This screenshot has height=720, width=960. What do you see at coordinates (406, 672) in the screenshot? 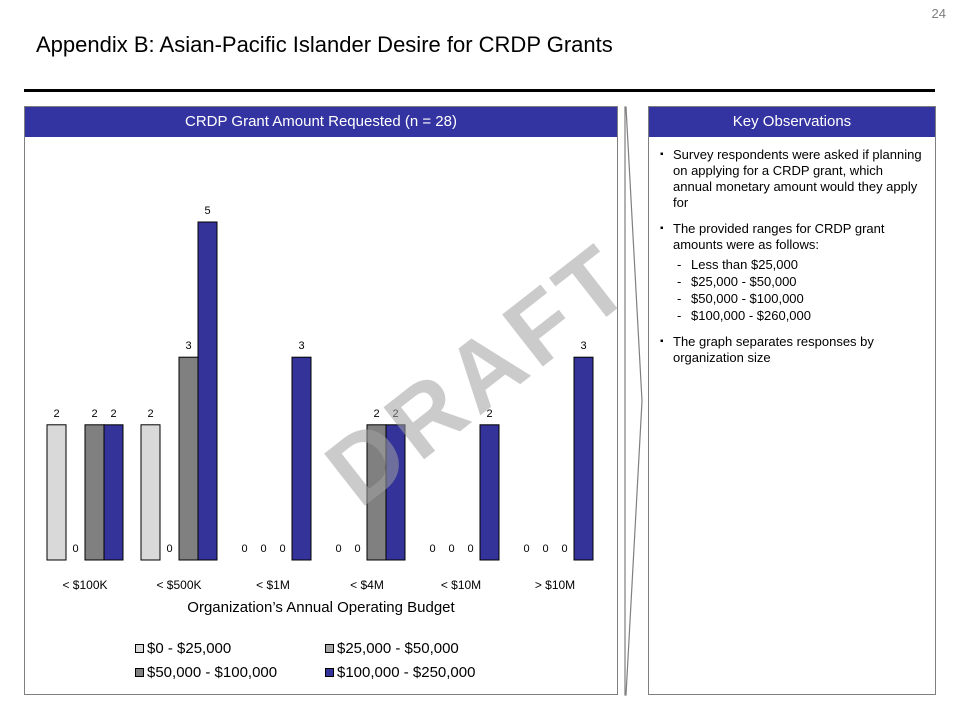
I see `legend-label-s4: $100,000 - $250,000` at bounding box center [406, 672].